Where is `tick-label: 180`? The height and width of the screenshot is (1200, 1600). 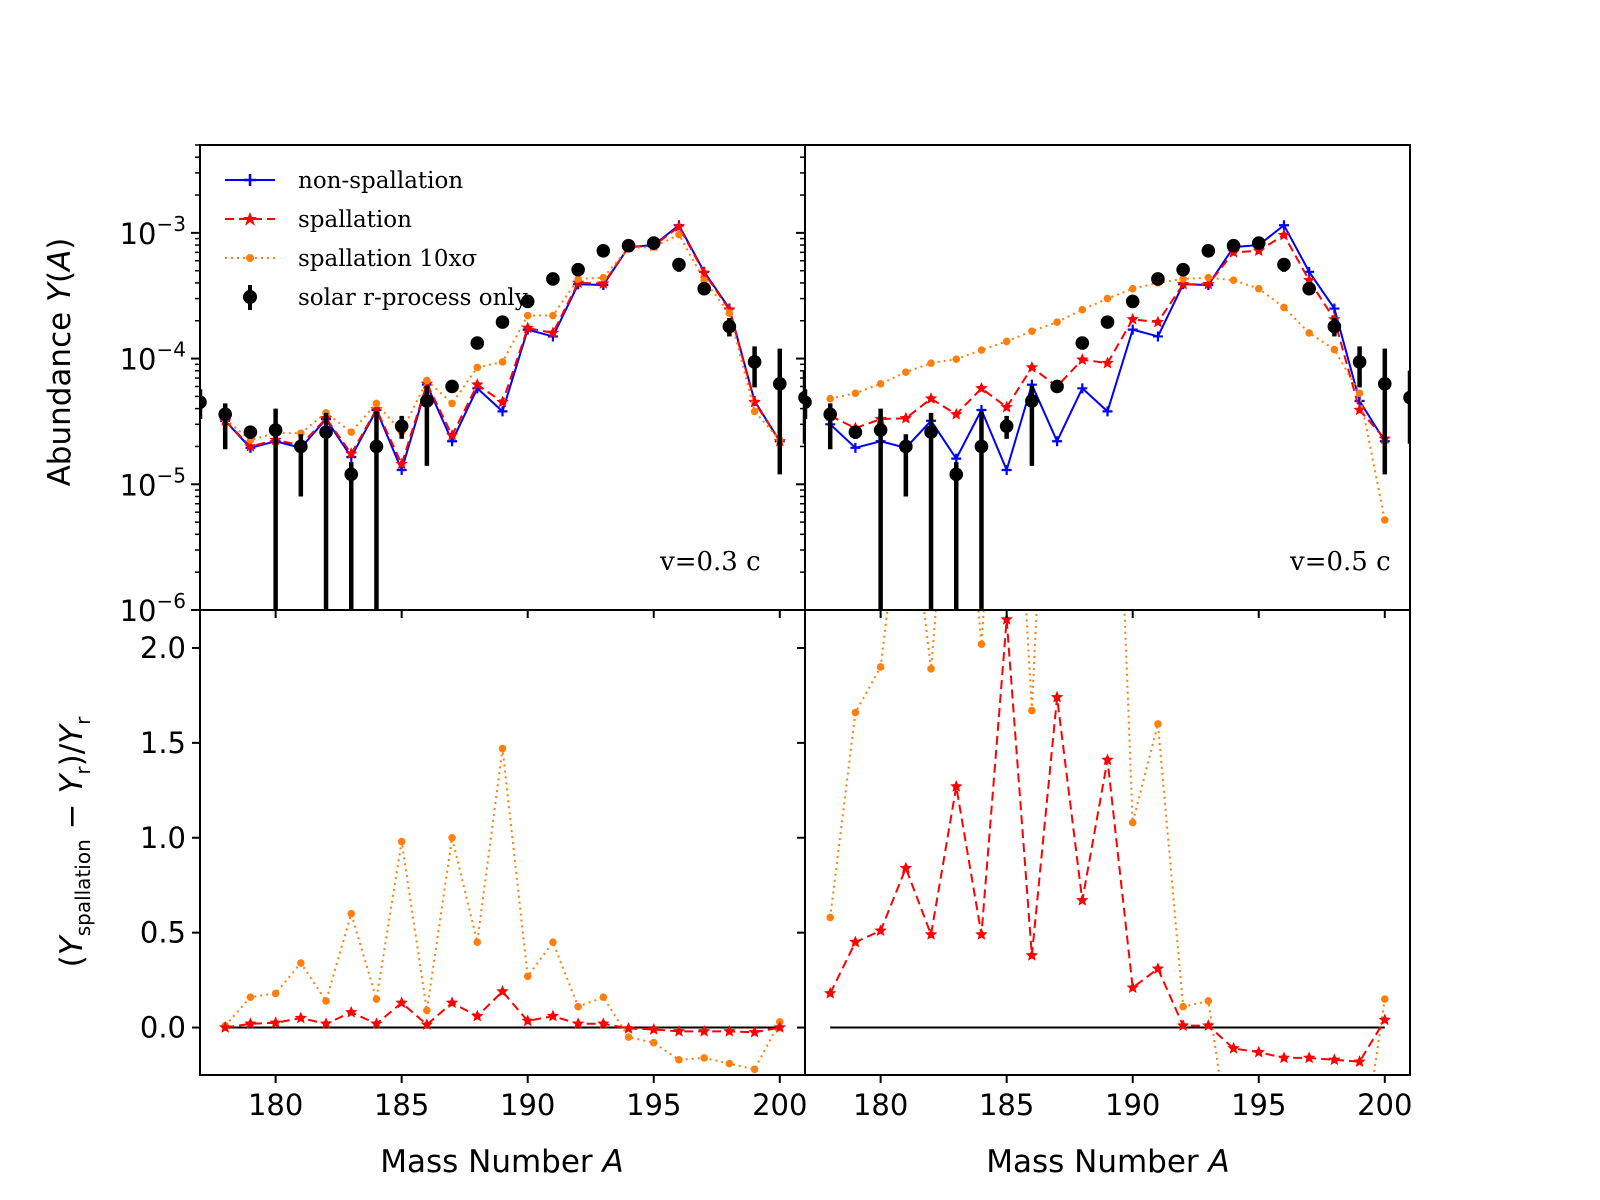 tick-label: 180 is located at coordinates (880, 1105).